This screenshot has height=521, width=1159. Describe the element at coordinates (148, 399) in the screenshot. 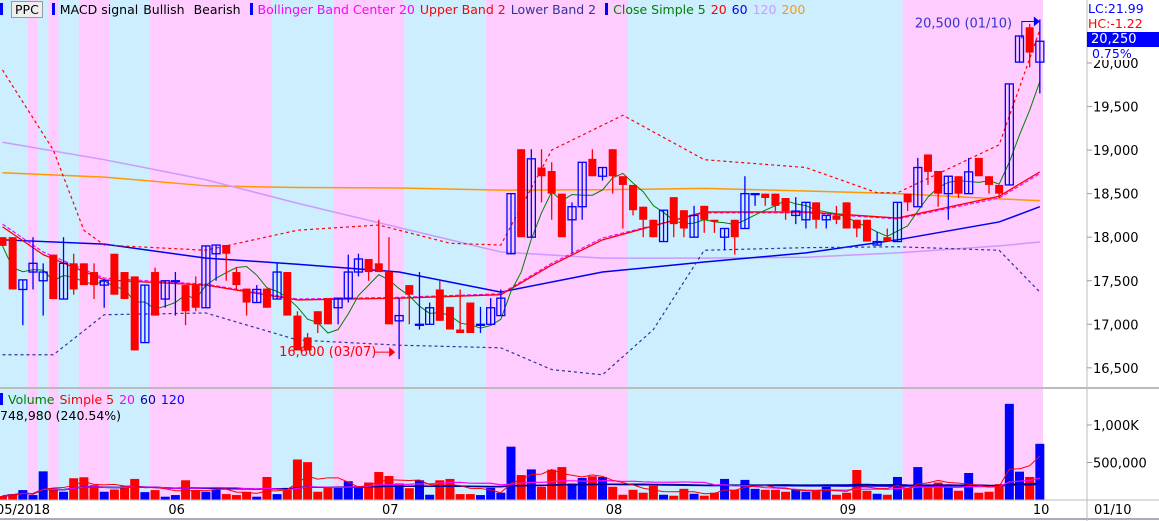

I see `legend-vol-ma60: 60` at that location.